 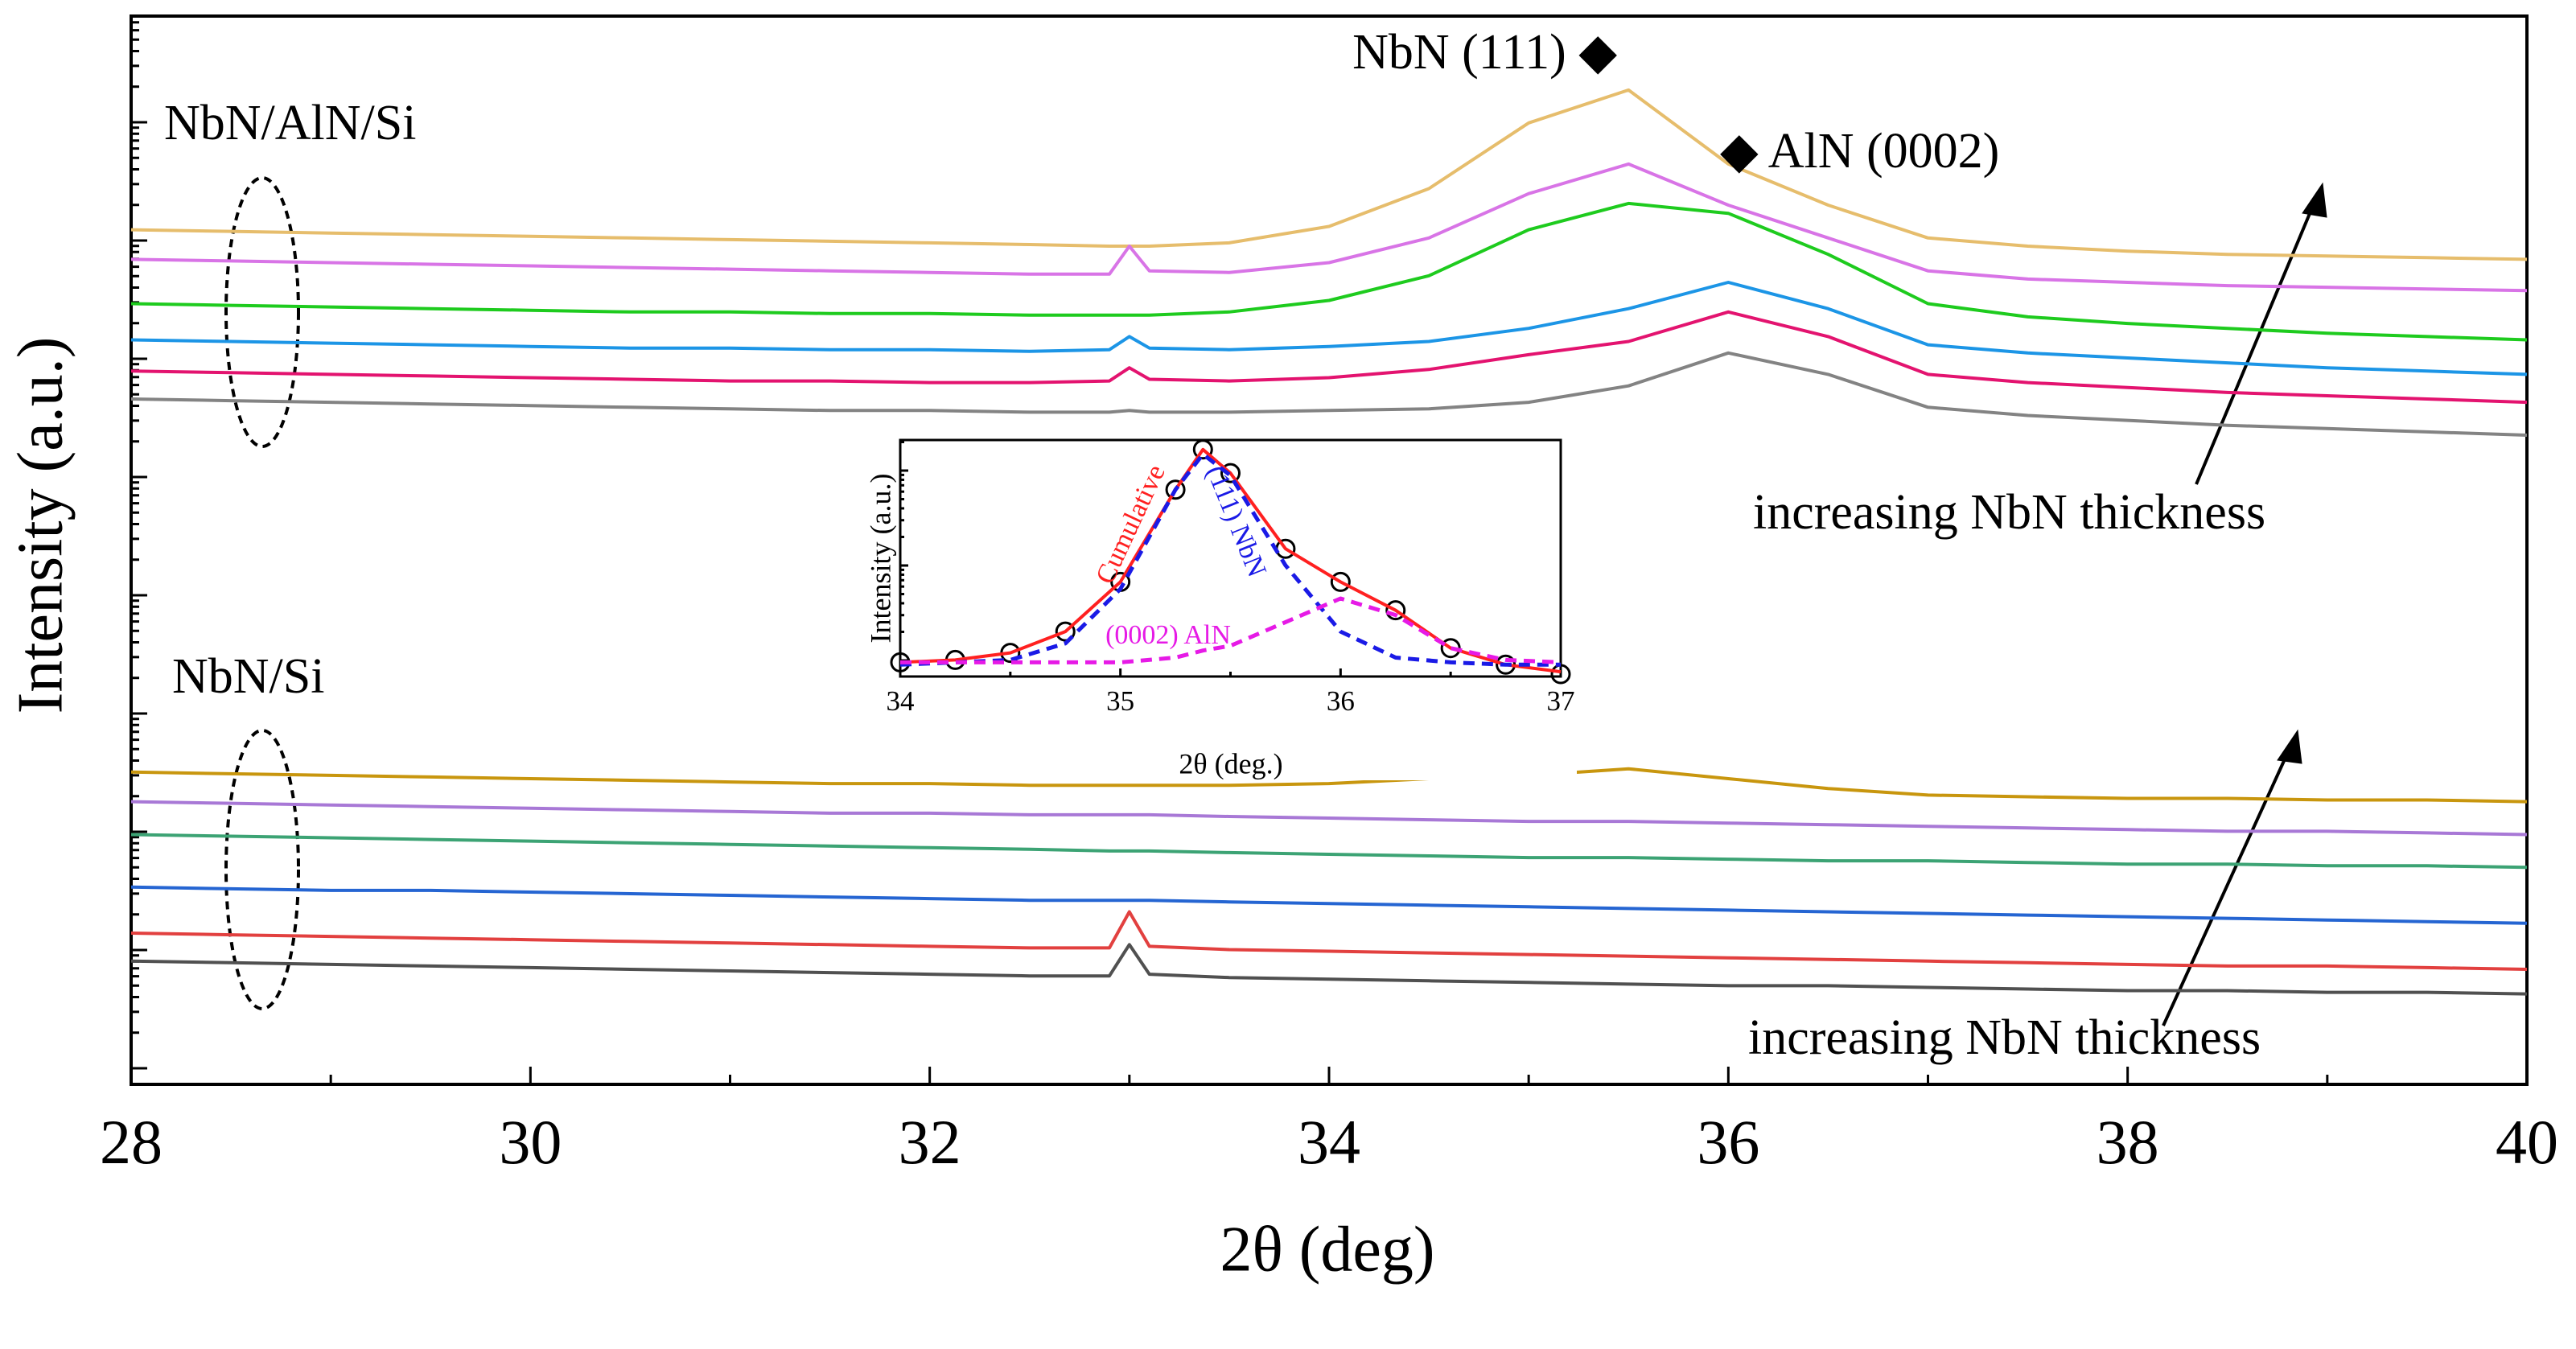 I want to click on annotation: ◆ AlN (0002), so click(x=1859, y=151).